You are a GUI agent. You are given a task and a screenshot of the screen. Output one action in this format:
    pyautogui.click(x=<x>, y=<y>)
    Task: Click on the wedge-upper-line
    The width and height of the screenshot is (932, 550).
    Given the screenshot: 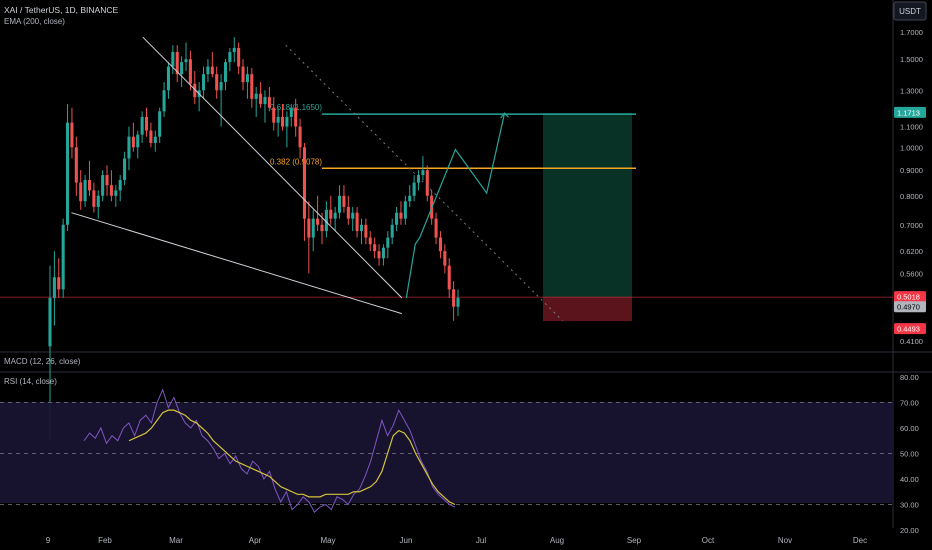 What is the action you would take?
    pyautogui.click(x=272, y=167)
    